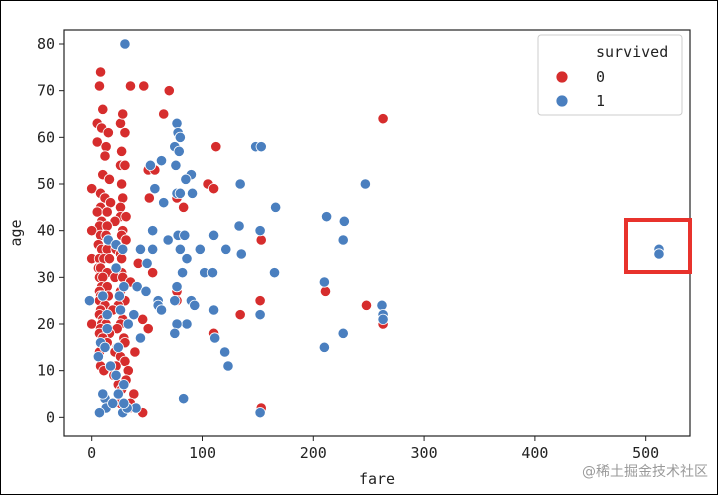  I want to click on x-tick-label: 300, so click(424, 453).